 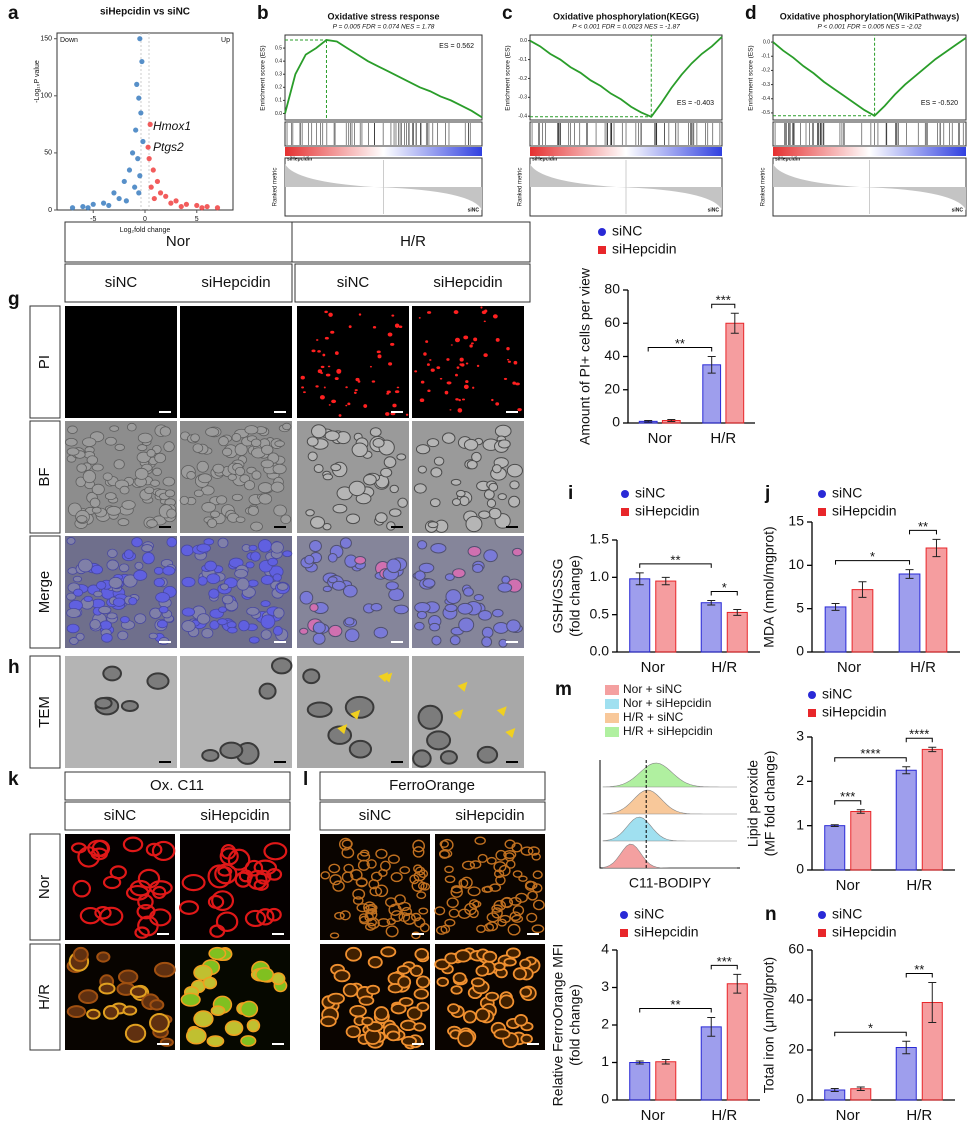 What do you see at coordinates (769, 586) in the screenshot?
I see `y-axis-label: MDA (nmol/mgprot)` at bounding box center [769, 586].